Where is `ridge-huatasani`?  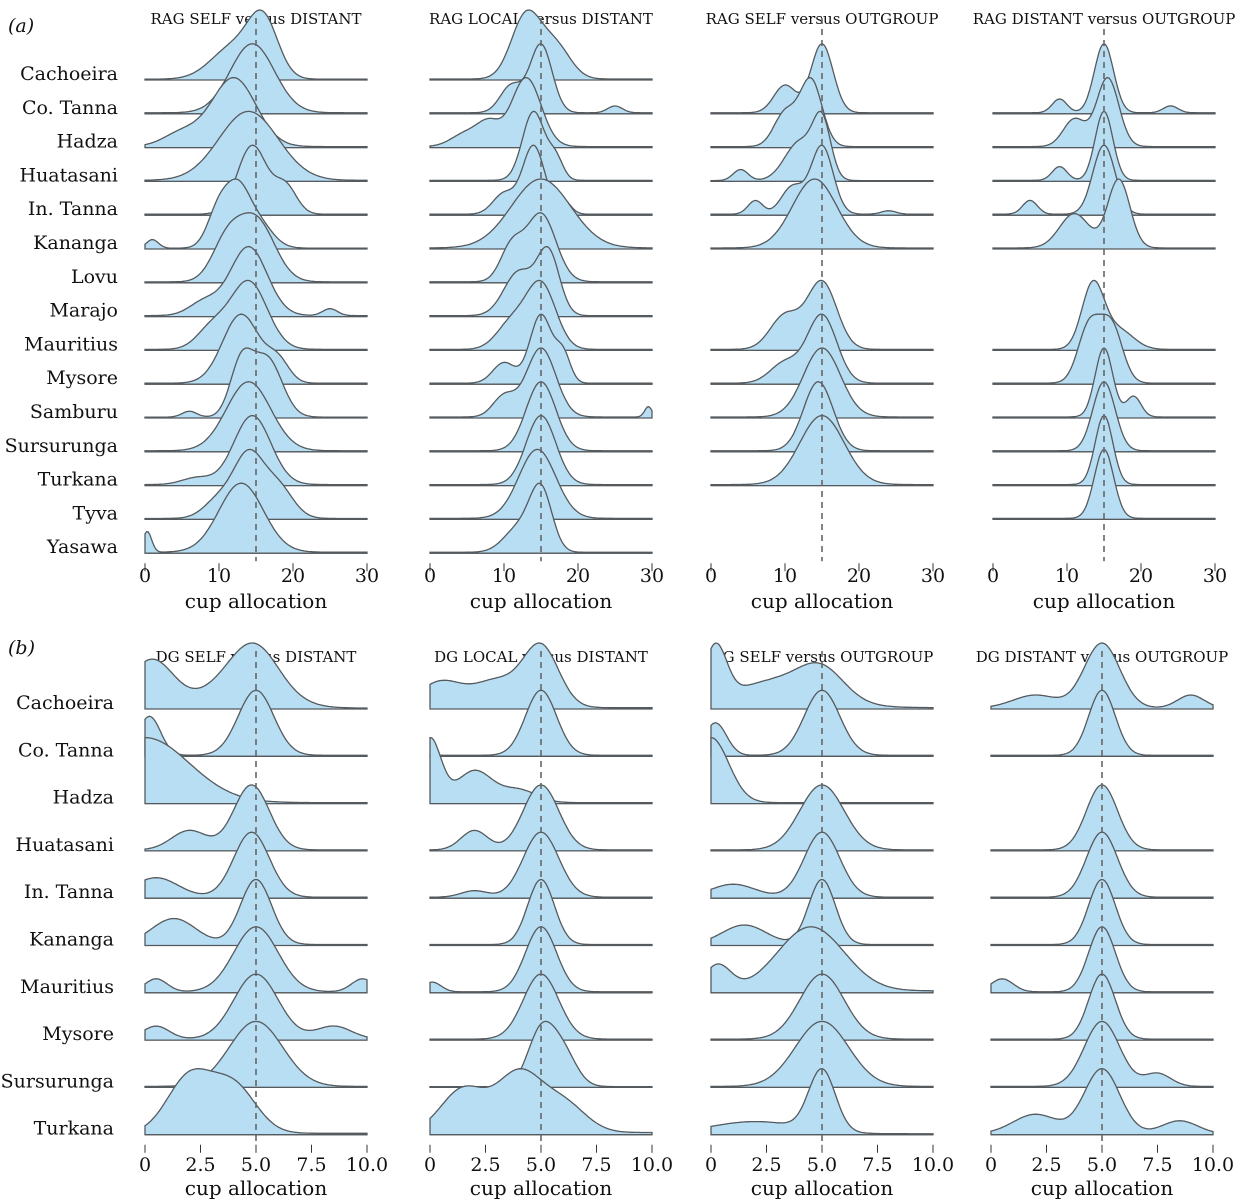
ridge-huatasani is located at coordinates (541, 146).